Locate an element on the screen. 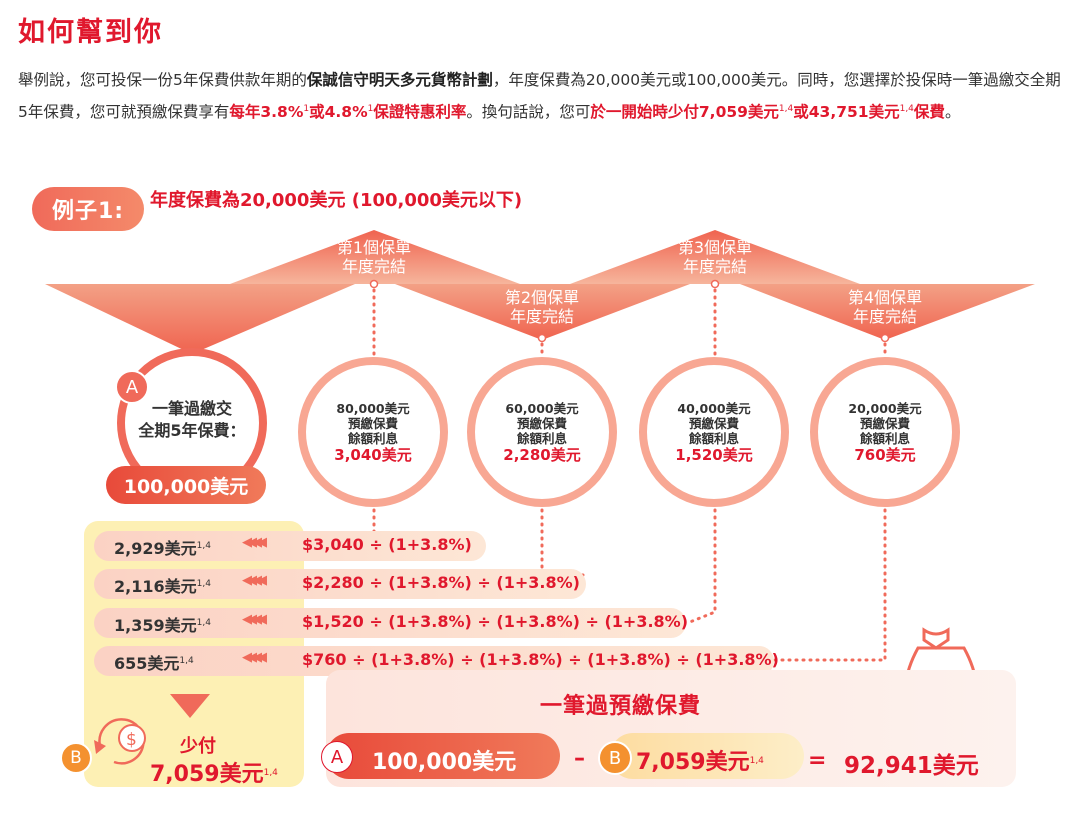 This screenshot has width=1080, height=813. year3-triangle is located at coordinates (715, 257).